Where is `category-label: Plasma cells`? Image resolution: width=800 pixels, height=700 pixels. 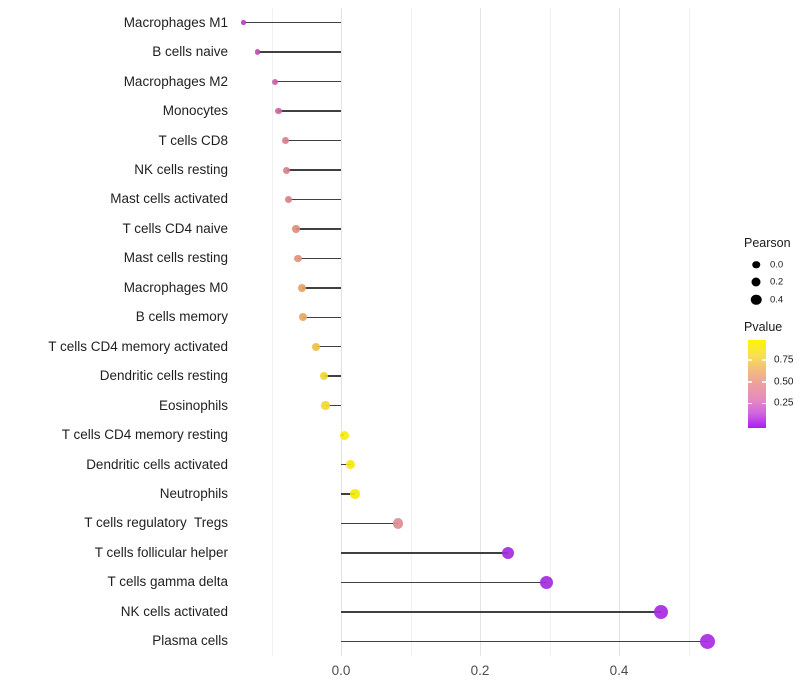 category-label: Plasma cells is located at coordinates (190, 641).